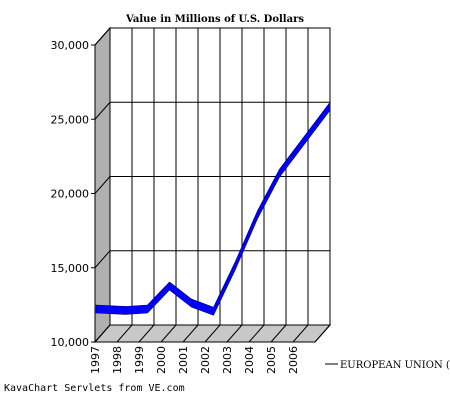 Image resolution: width=450 pixels, height=405 pixels. I want to click on x-tick-label: 2004, so click(249, 360).